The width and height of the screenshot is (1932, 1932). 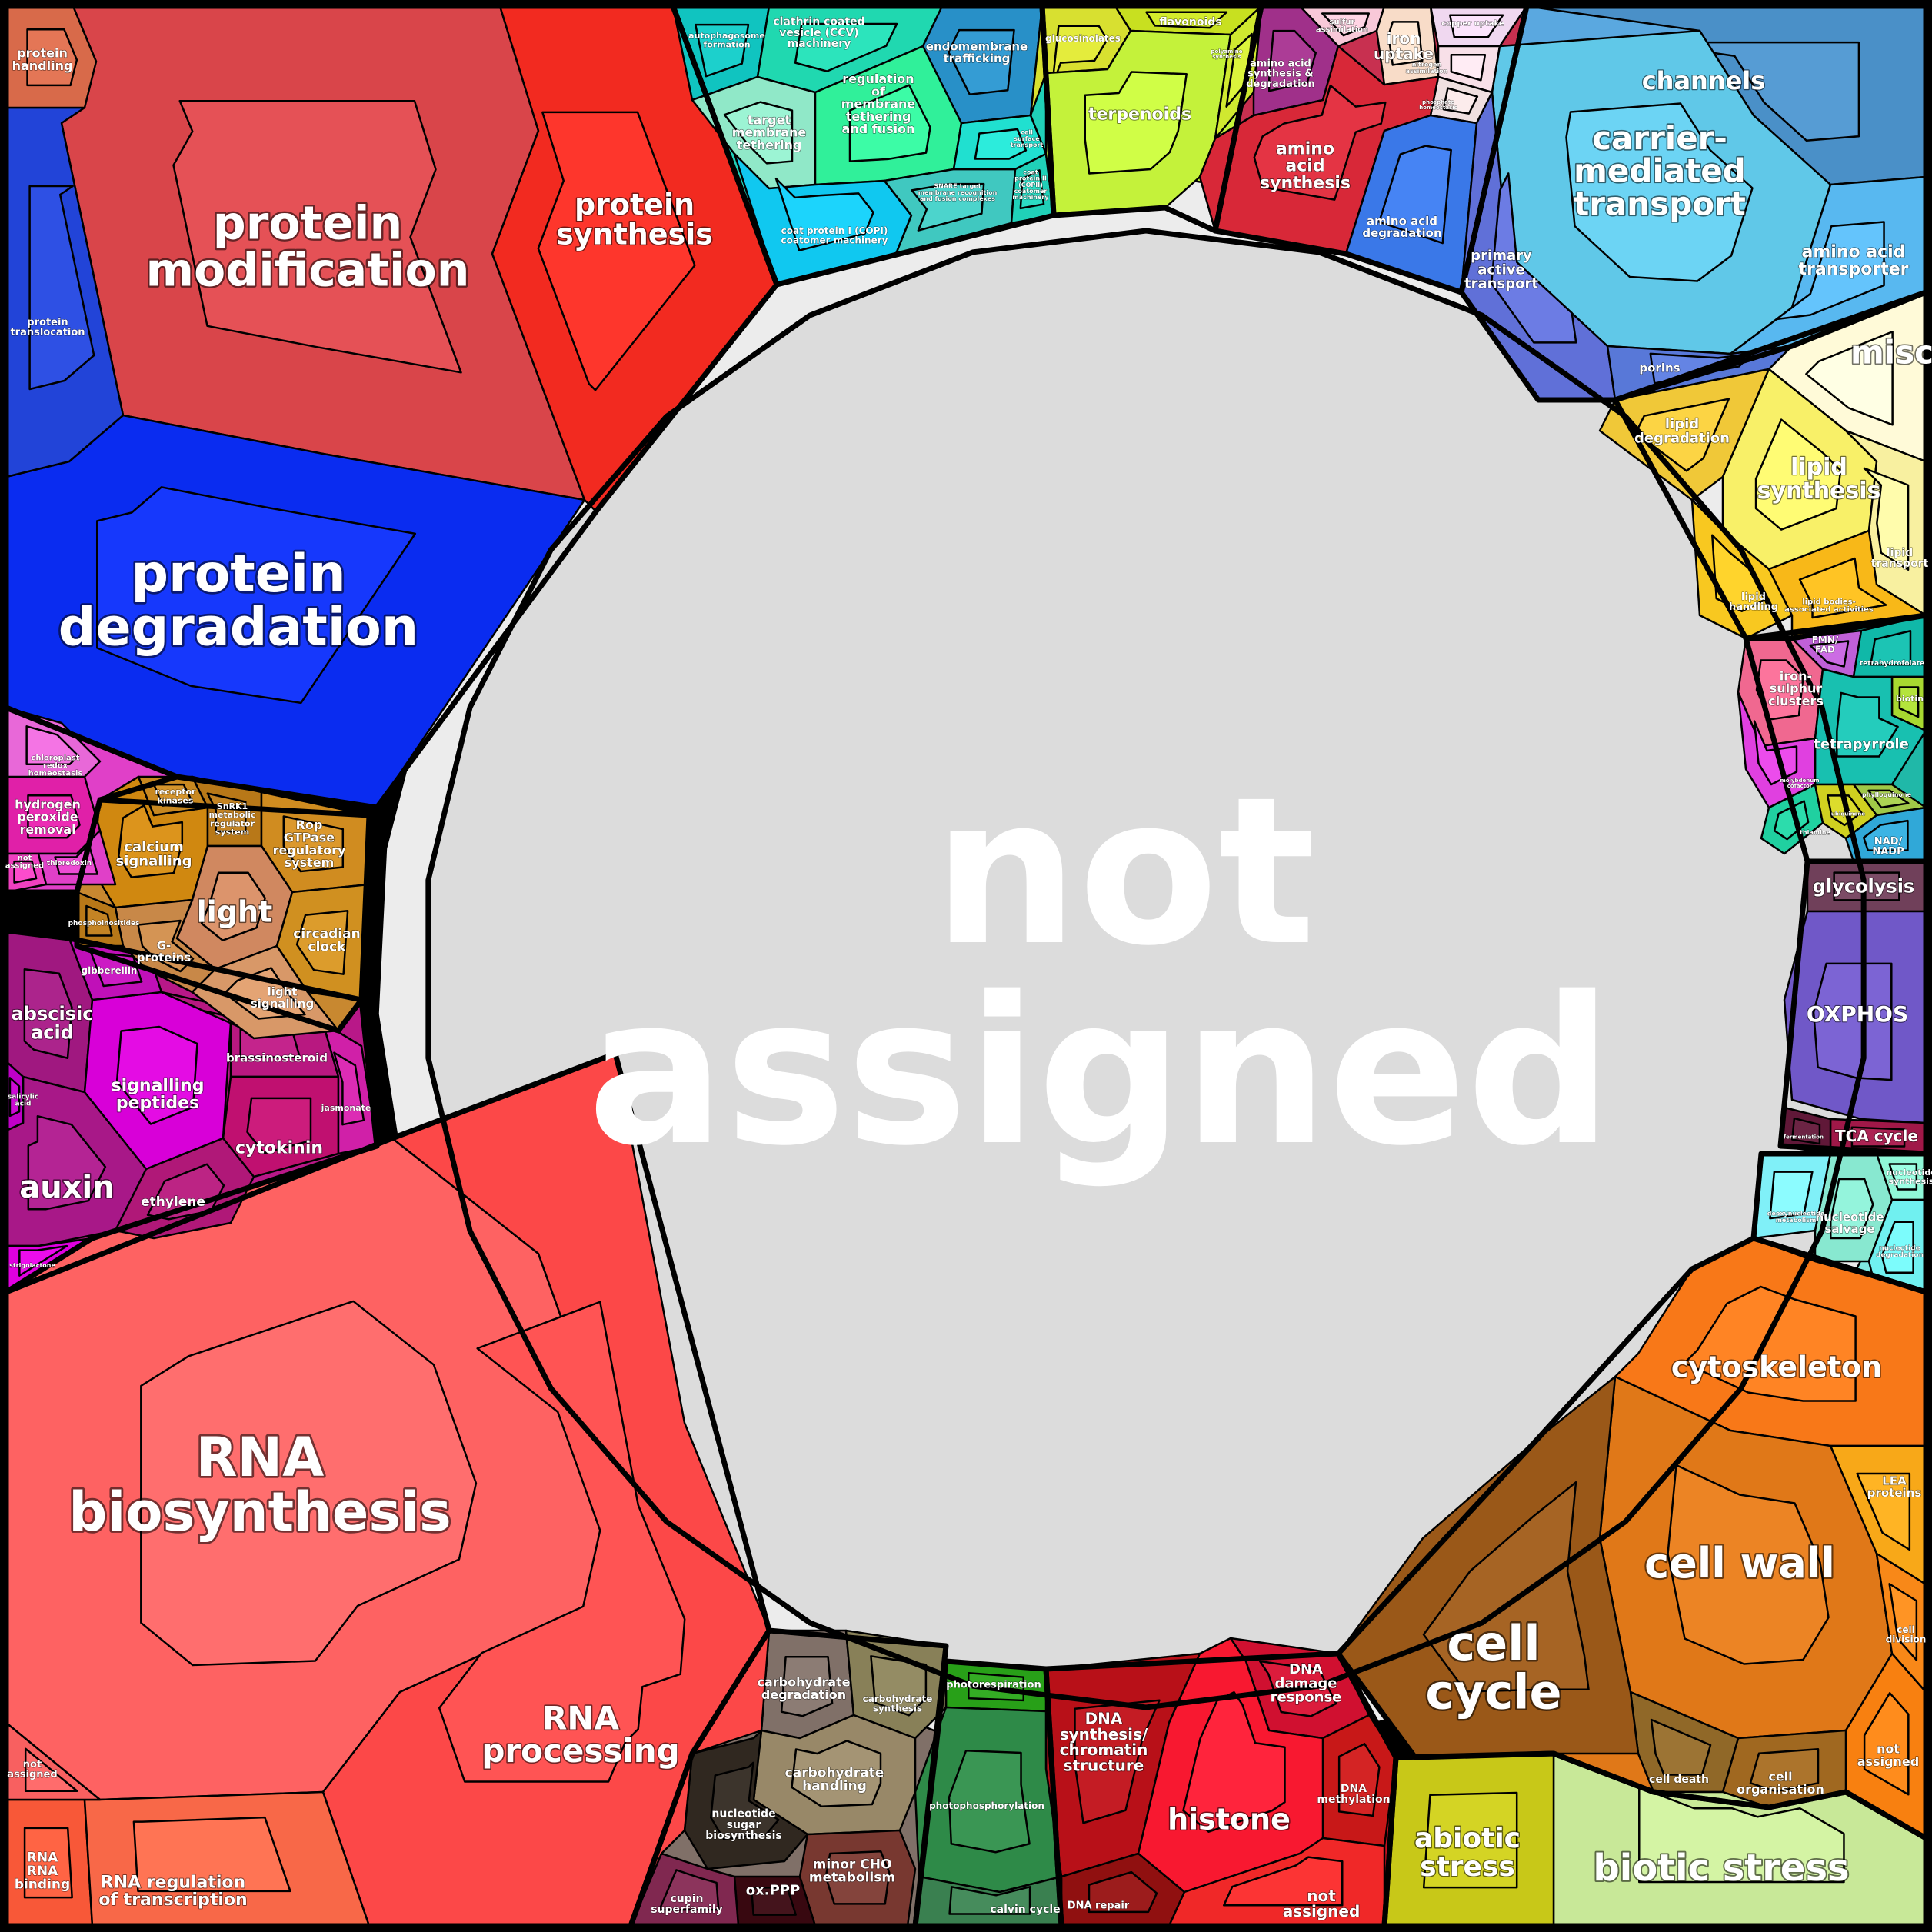 What do you see at coordinates (1438, 102) in the screenshot?
I see `phosphate-homeostasis-label-line: phosphate` at bounding box center [1438, 102].